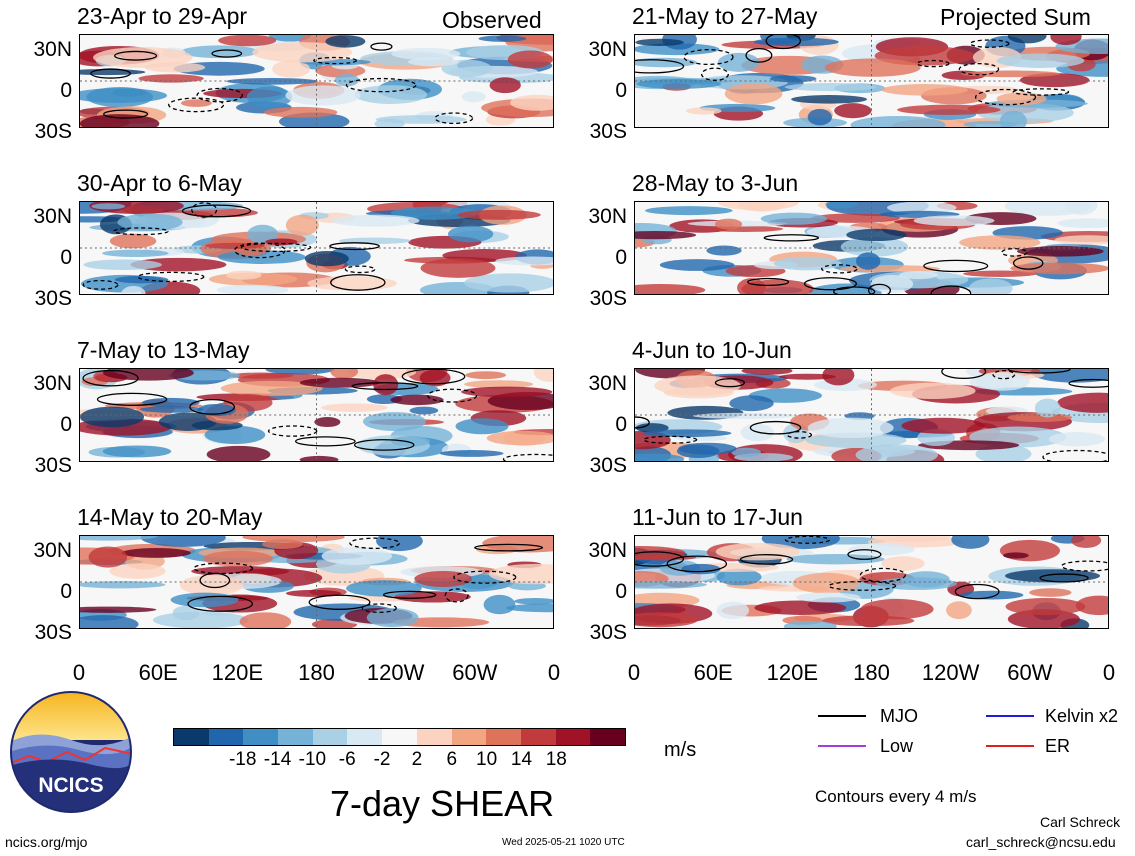  What do you see at coordinates (563, 842) in the screenshot?
I see `footer-timestamp: Wed 2025-05-21 1020 UTC` at bounding box center [563, 842].